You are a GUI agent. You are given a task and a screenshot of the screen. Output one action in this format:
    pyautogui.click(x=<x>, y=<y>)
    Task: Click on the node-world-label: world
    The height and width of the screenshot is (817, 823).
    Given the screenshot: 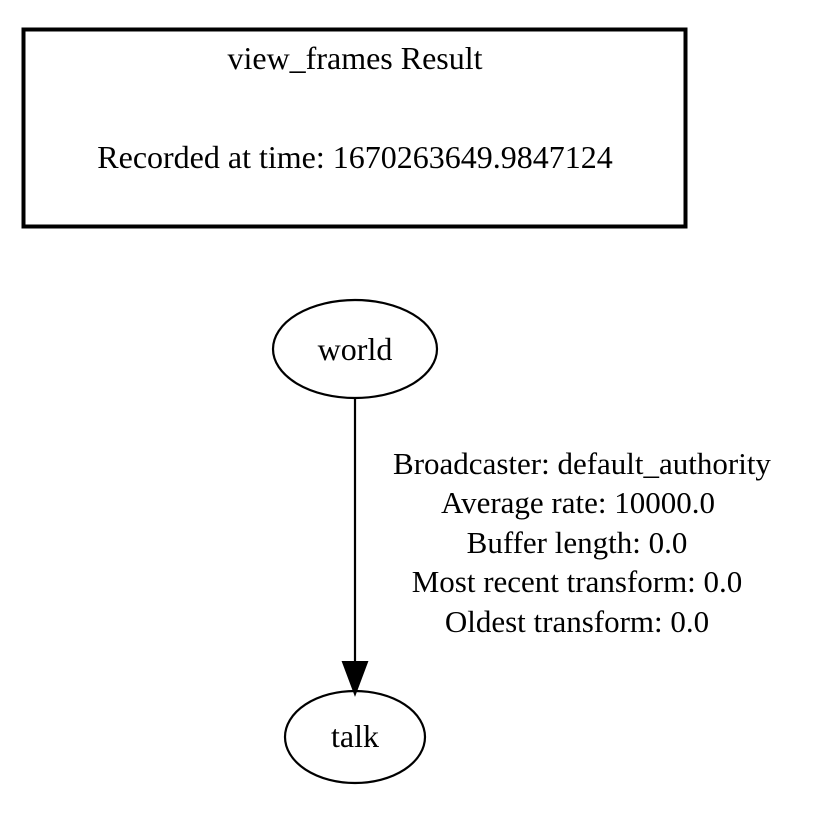 What is the action you would take?
    pyautogui.click(x=355, y=349)
    